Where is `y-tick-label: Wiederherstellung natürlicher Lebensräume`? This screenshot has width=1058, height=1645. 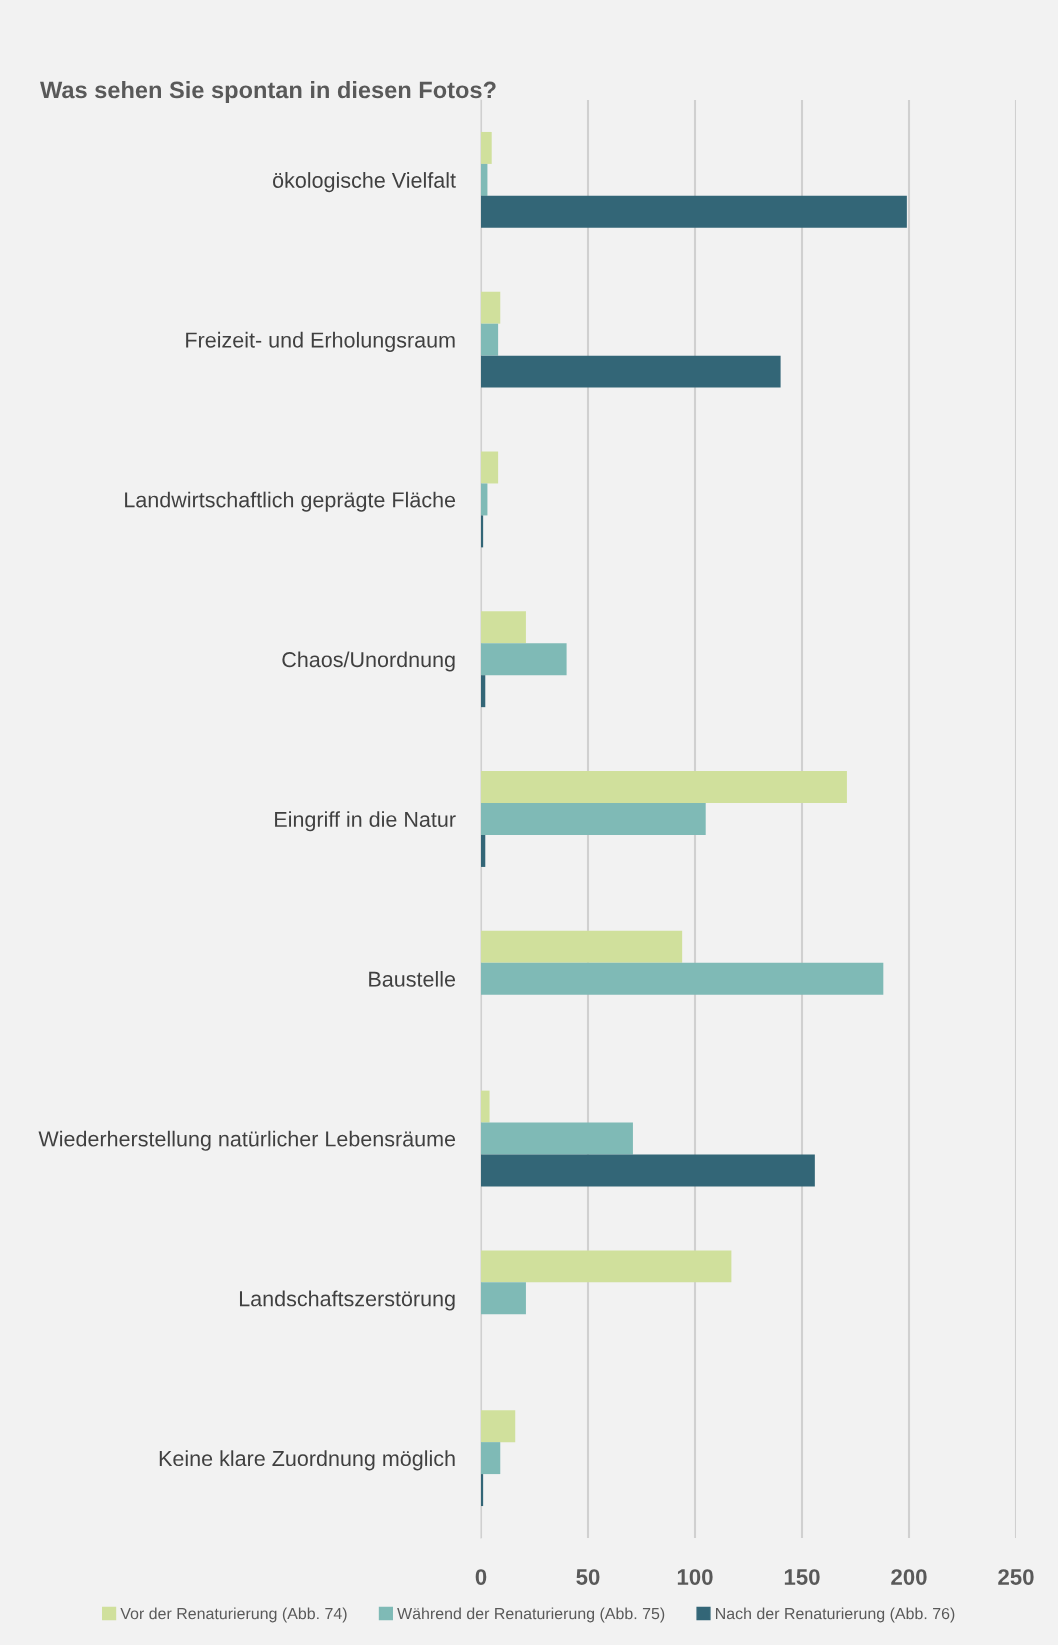 y-tick-label: Wiederherstellung natürlicher Lebensräume is located at coordinates (247, 1140).